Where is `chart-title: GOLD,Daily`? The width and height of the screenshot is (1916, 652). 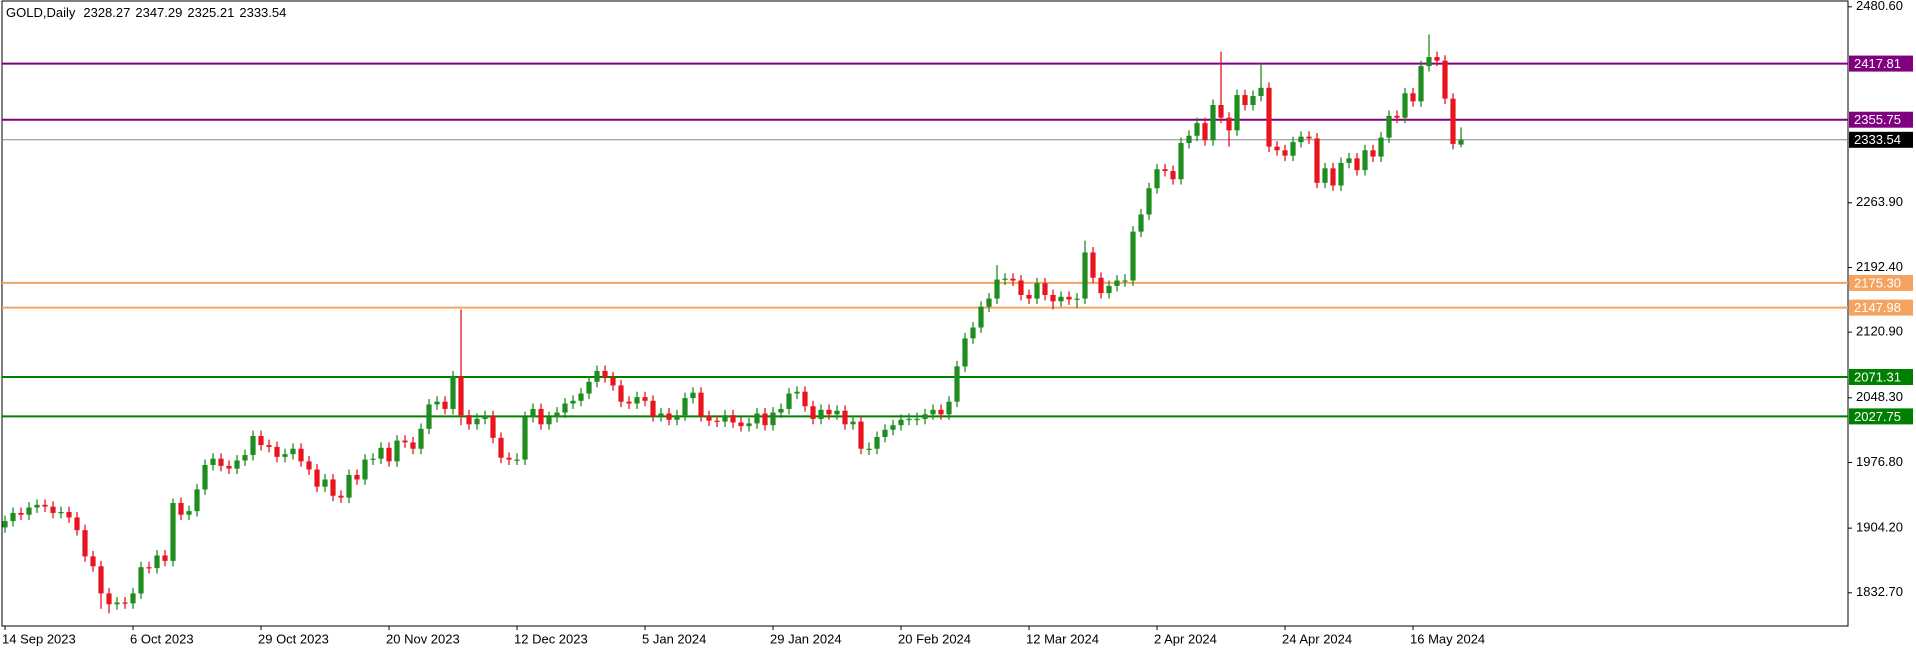 chart-title: GOLD,Daily is located at coordinates (41, 12).